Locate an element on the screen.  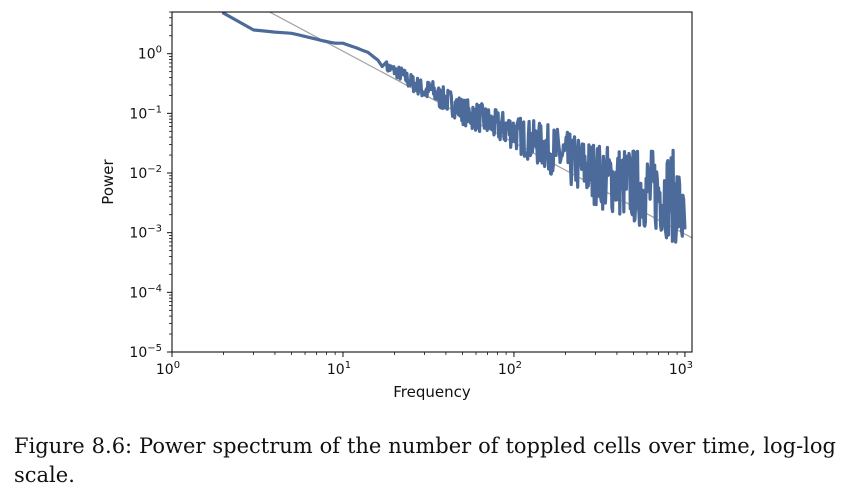
x-tick-label: 102 is located at coordinates (510, 369).